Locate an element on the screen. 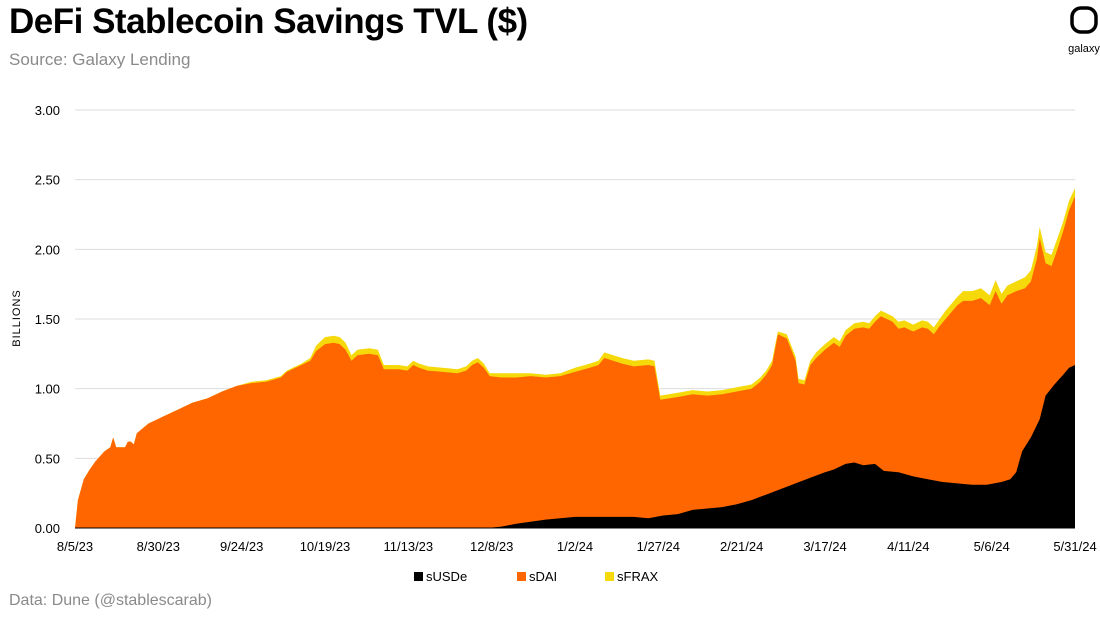 Image resolution: width=1100 pixels, height=617 pixels. y-tick-label: 2.00 is located at coordinates (47, 249).